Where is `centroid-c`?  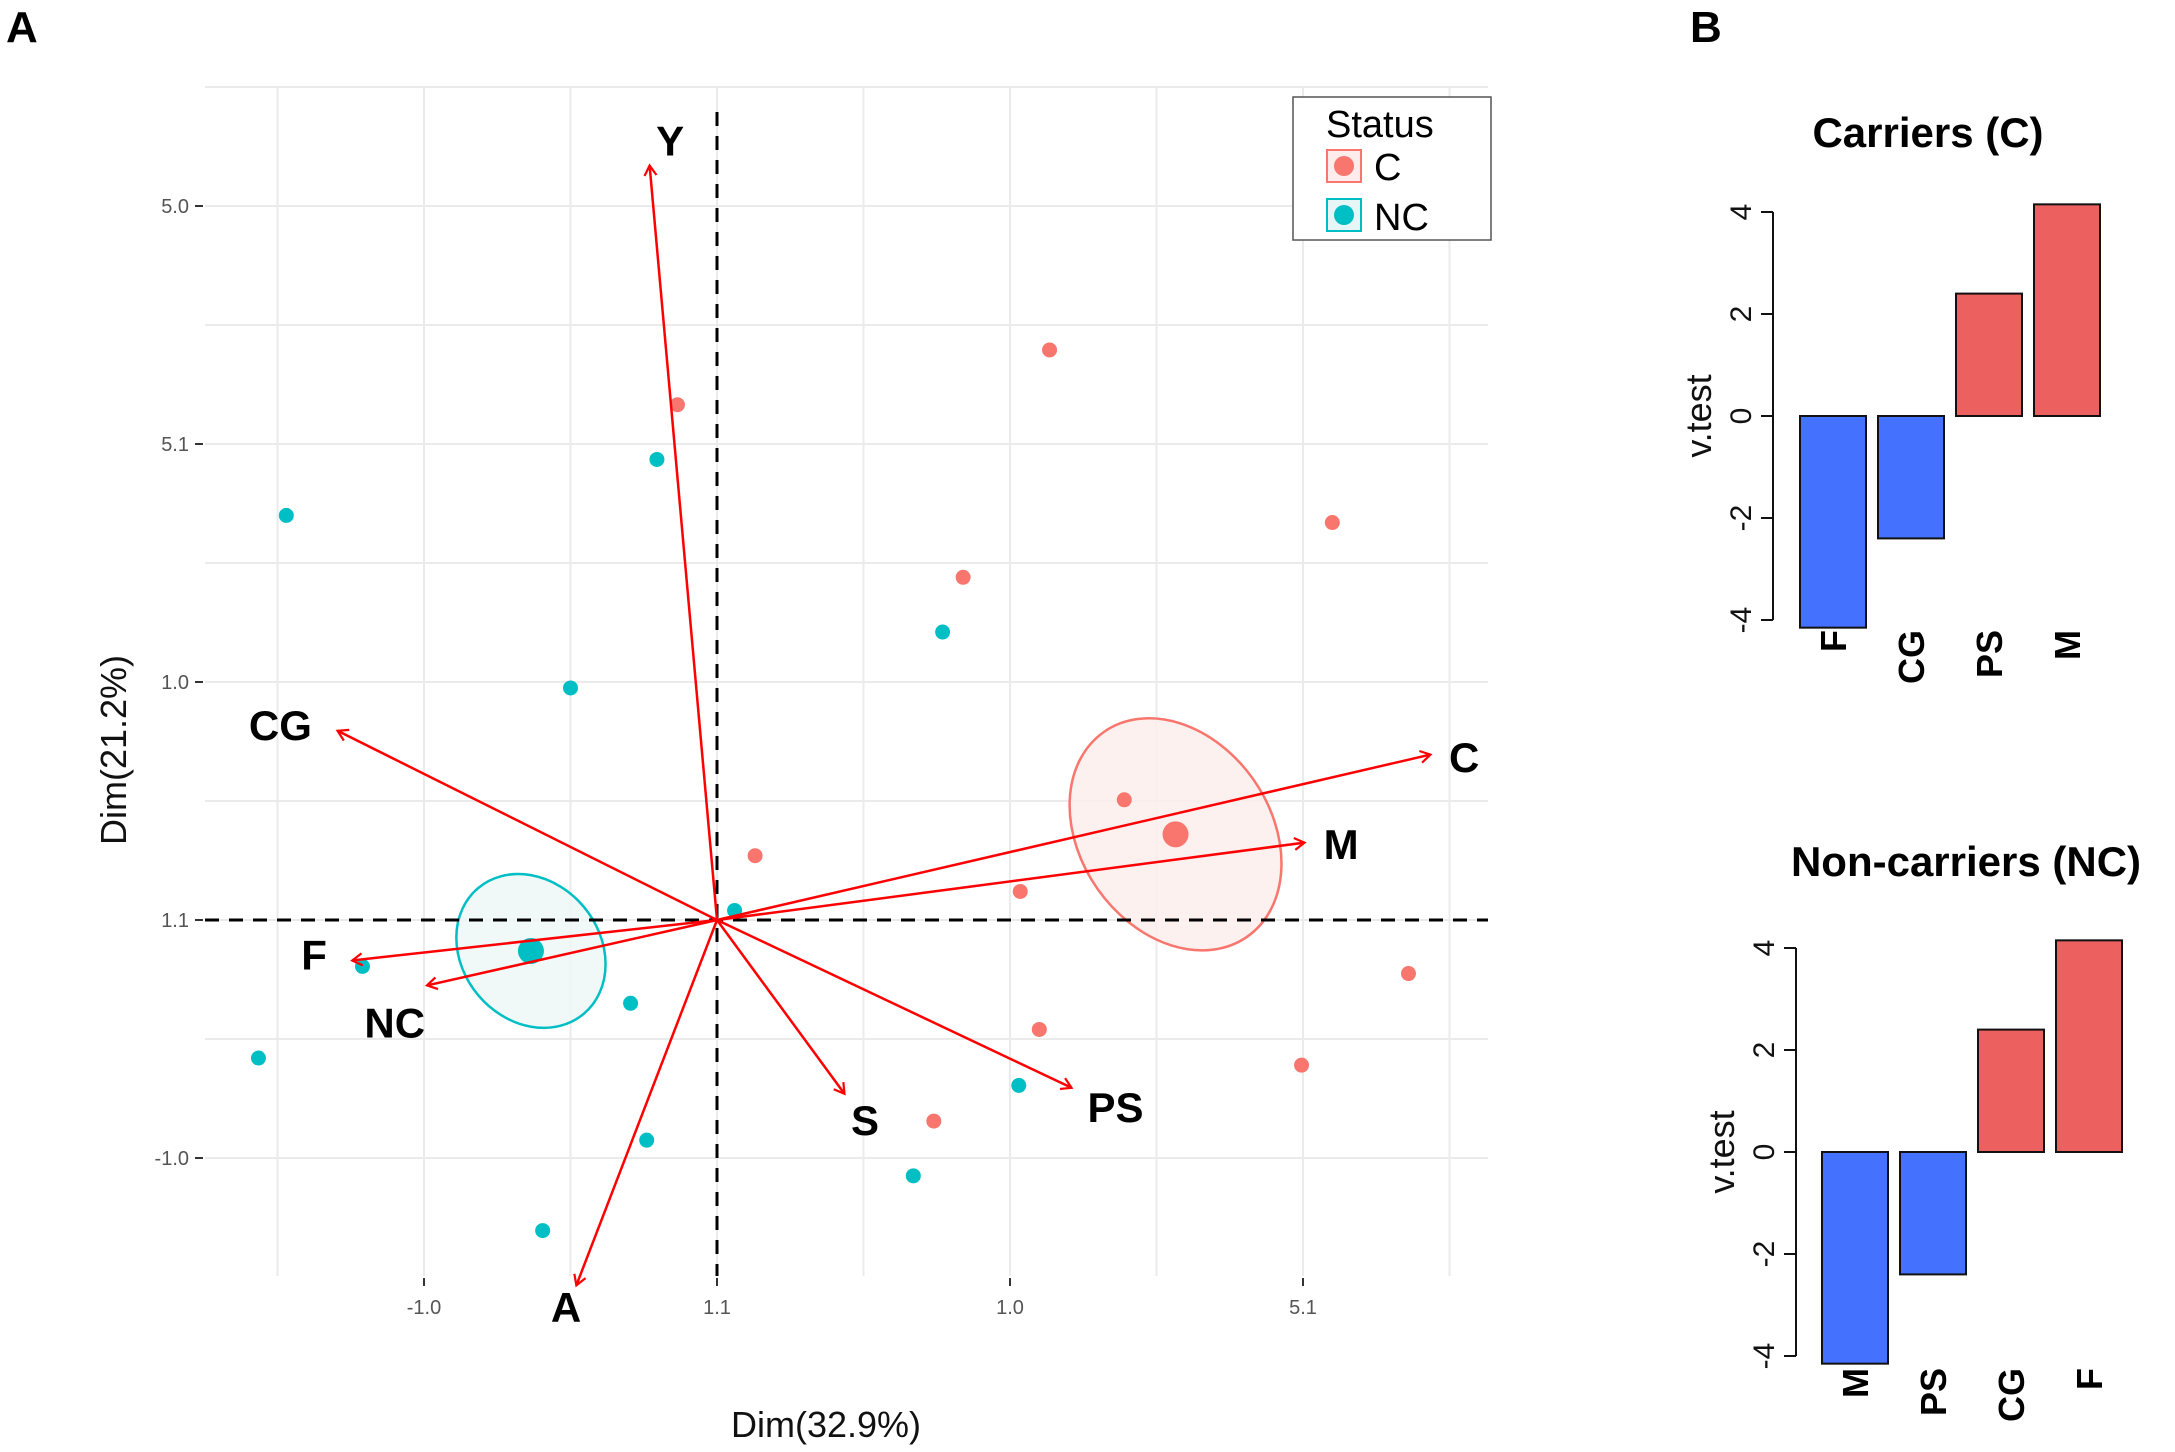
centroid-c is located at coordinates (1175, 834).